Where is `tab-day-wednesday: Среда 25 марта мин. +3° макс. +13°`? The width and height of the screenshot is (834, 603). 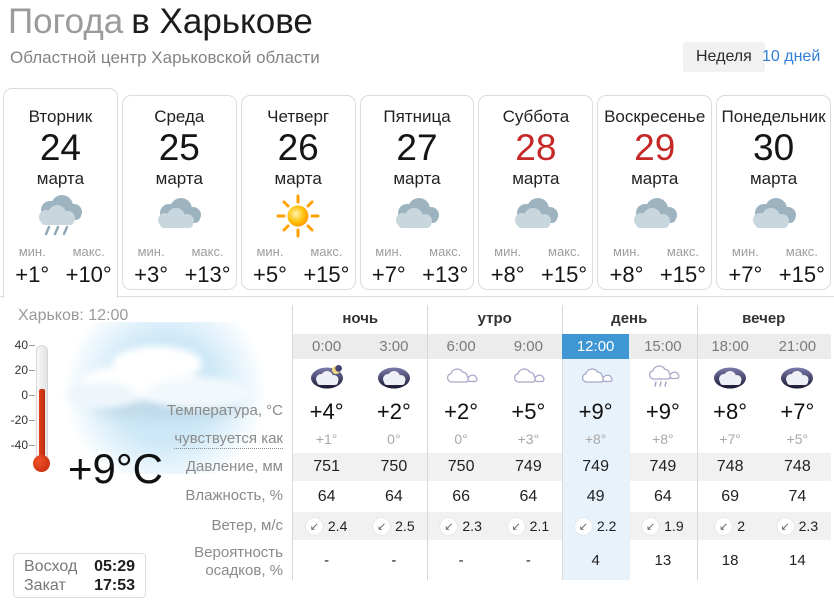 tab-day-wednesday: Среда 25 марта мин. +3° макс. +13° is located at coordinates (179, 192).